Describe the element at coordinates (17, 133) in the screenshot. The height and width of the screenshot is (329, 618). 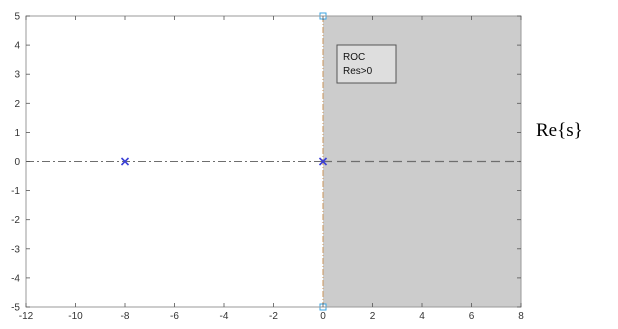
I see `y-tick-label: 1` at that location.